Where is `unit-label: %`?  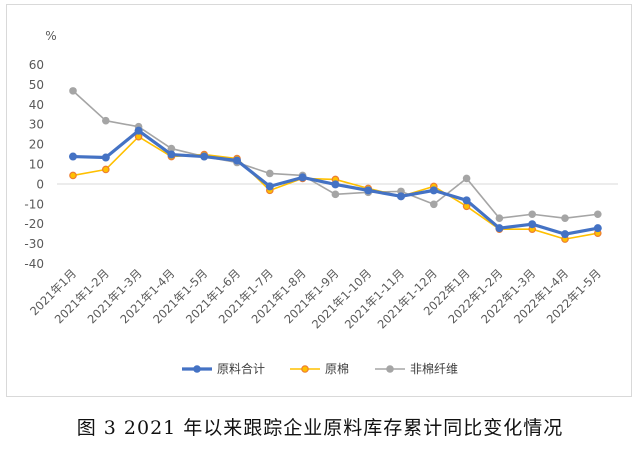
unit-label: % is located at coordinates (50, 36).